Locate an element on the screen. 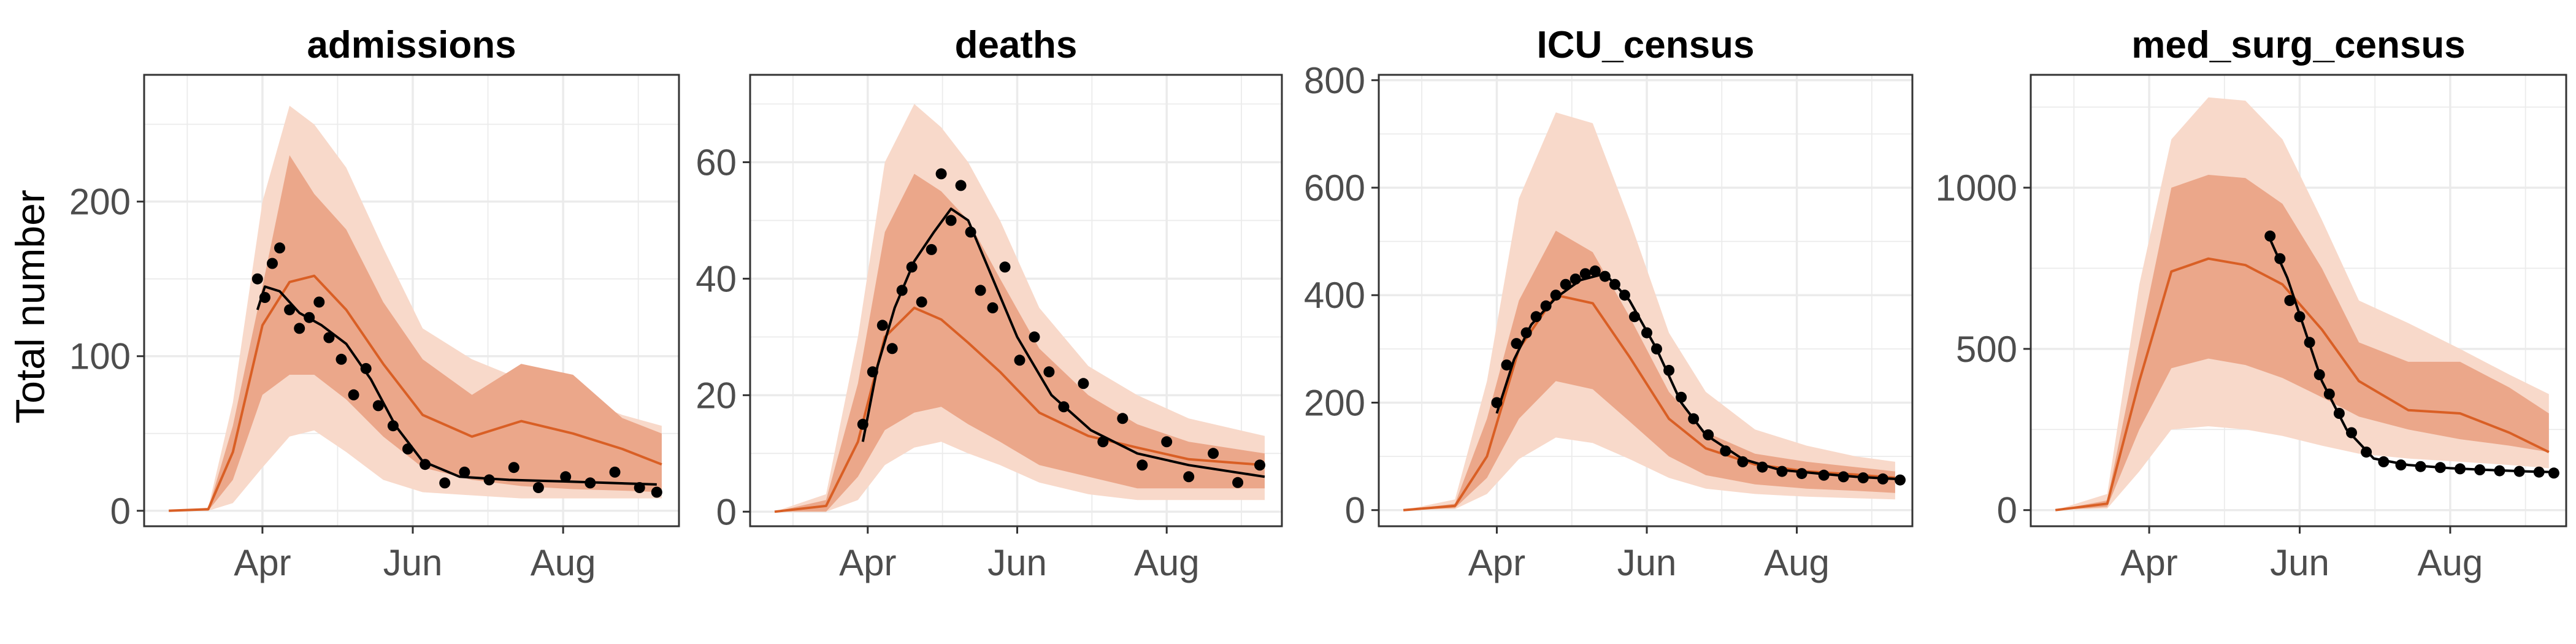  observed-smoothed-line is located at coordinates (1063, 342).